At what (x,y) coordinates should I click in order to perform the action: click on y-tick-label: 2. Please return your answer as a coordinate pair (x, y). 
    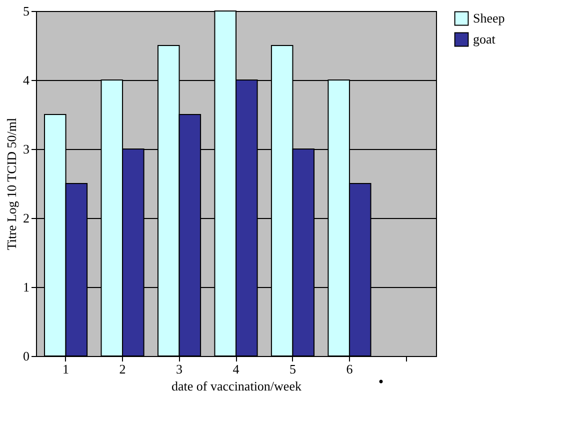
    Looking at the image, I should click on (26, 218).